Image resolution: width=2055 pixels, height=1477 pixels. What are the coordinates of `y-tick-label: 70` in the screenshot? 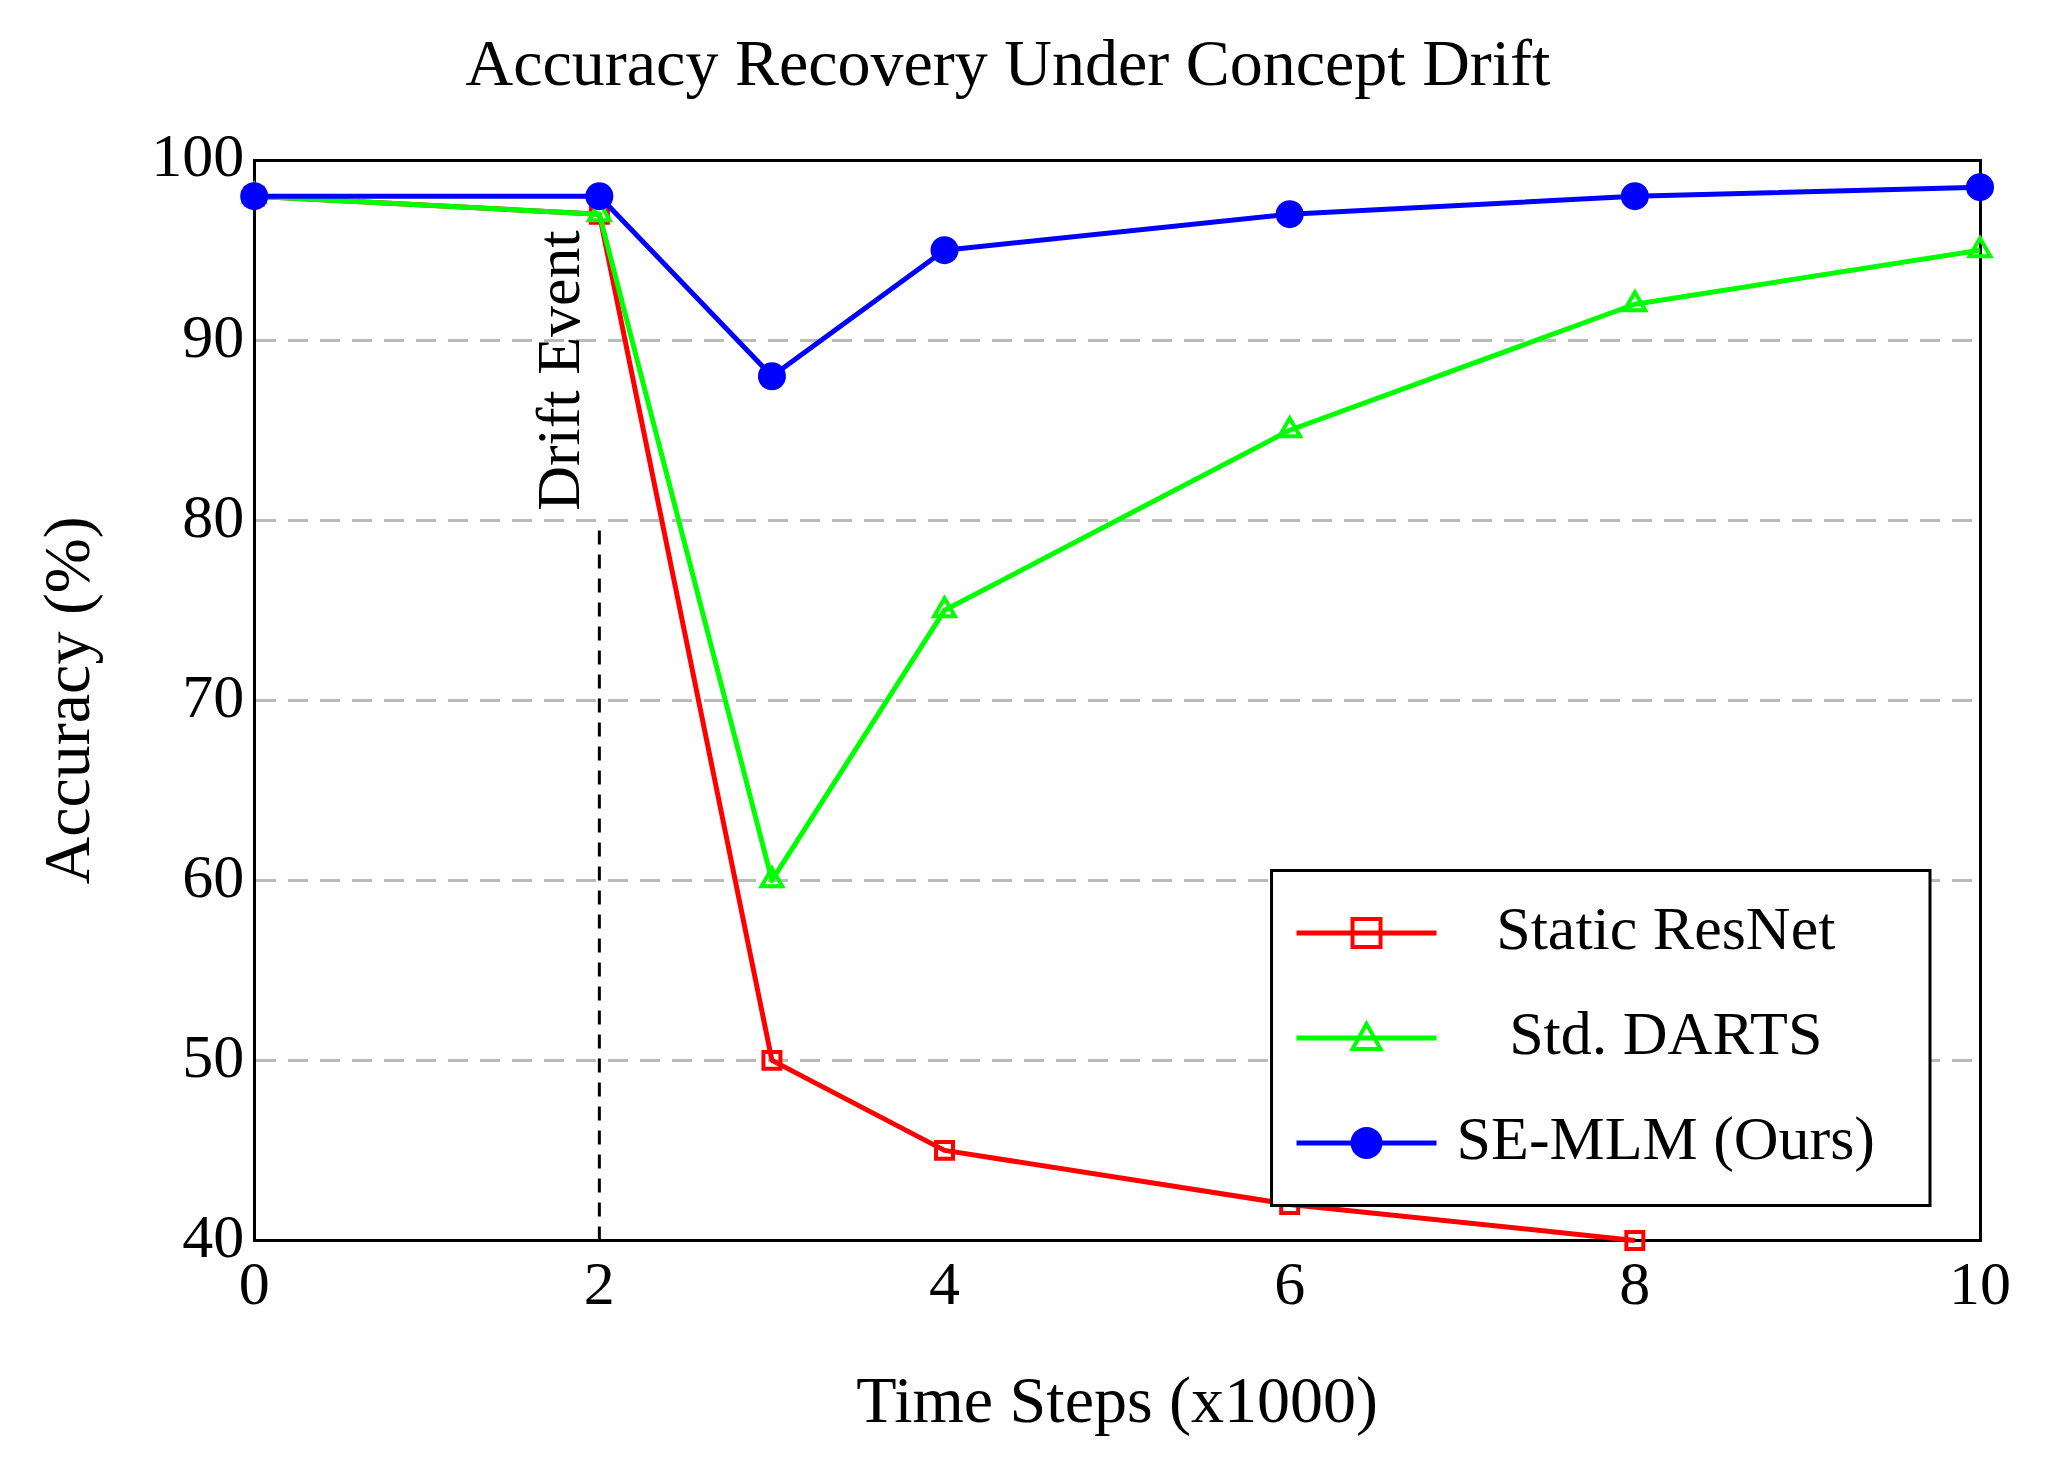 It's located at (213, 695).